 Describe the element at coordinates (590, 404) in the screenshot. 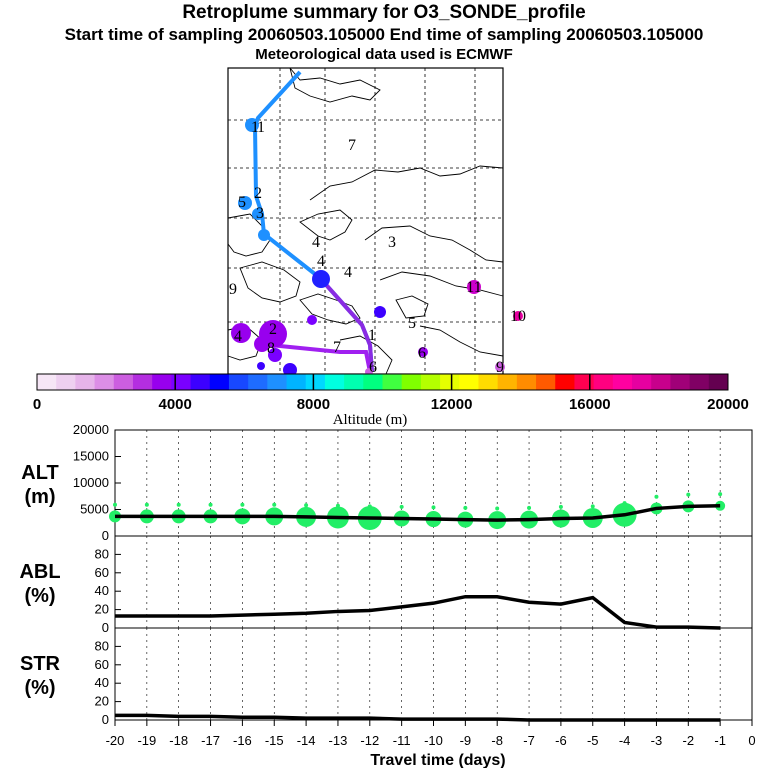

I see `colorbar-tick-label: 16000` at that location.